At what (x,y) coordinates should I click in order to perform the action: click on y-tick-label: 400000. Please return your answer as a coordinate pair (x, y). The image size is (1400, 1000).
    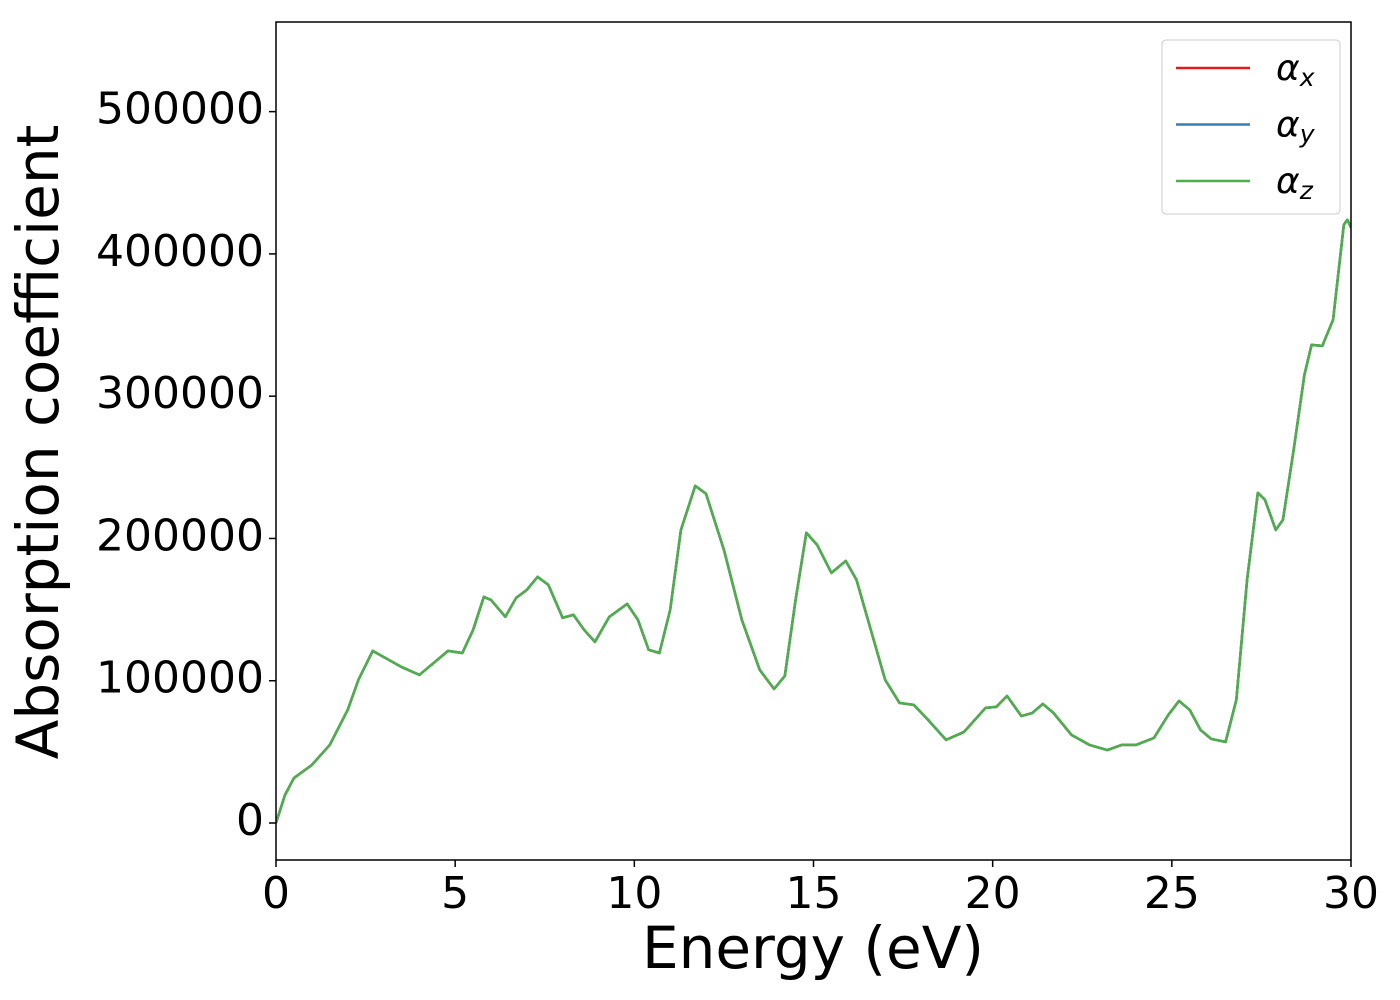
    Looking at the image, I should click on (180, 251).